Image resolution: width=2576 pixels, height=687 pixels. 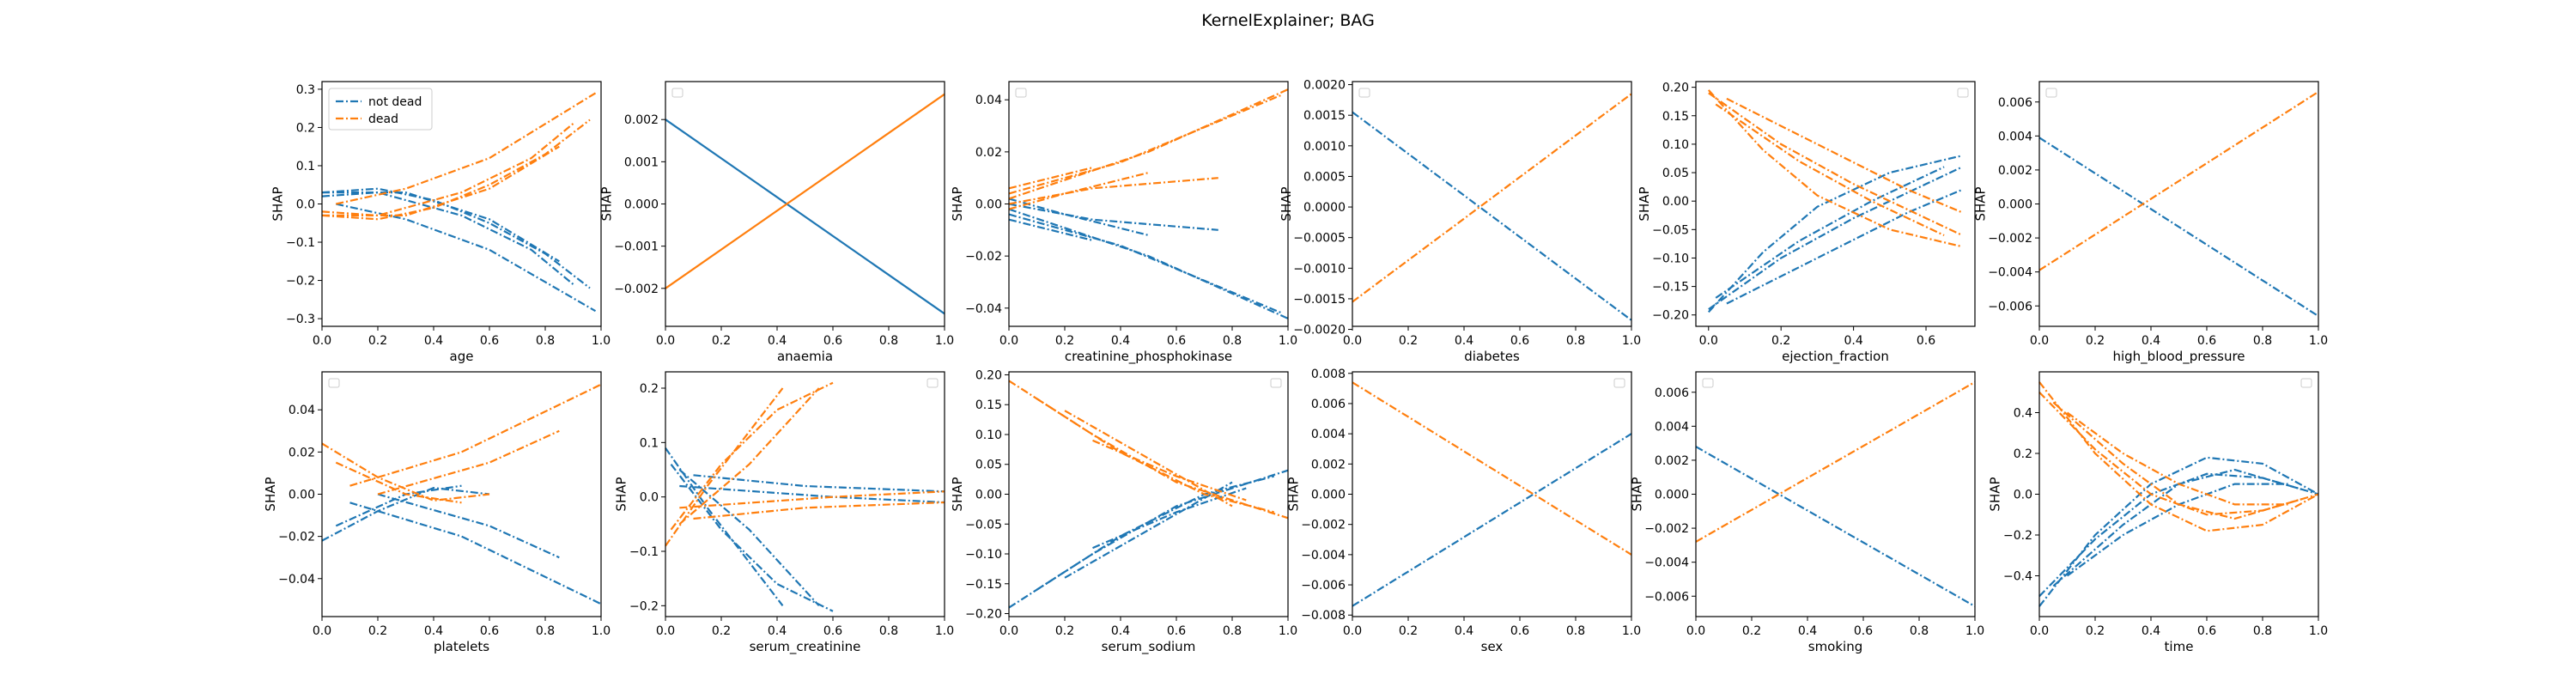 I want to click on x-axis-label: smoking, so click(x=1836, y=646).